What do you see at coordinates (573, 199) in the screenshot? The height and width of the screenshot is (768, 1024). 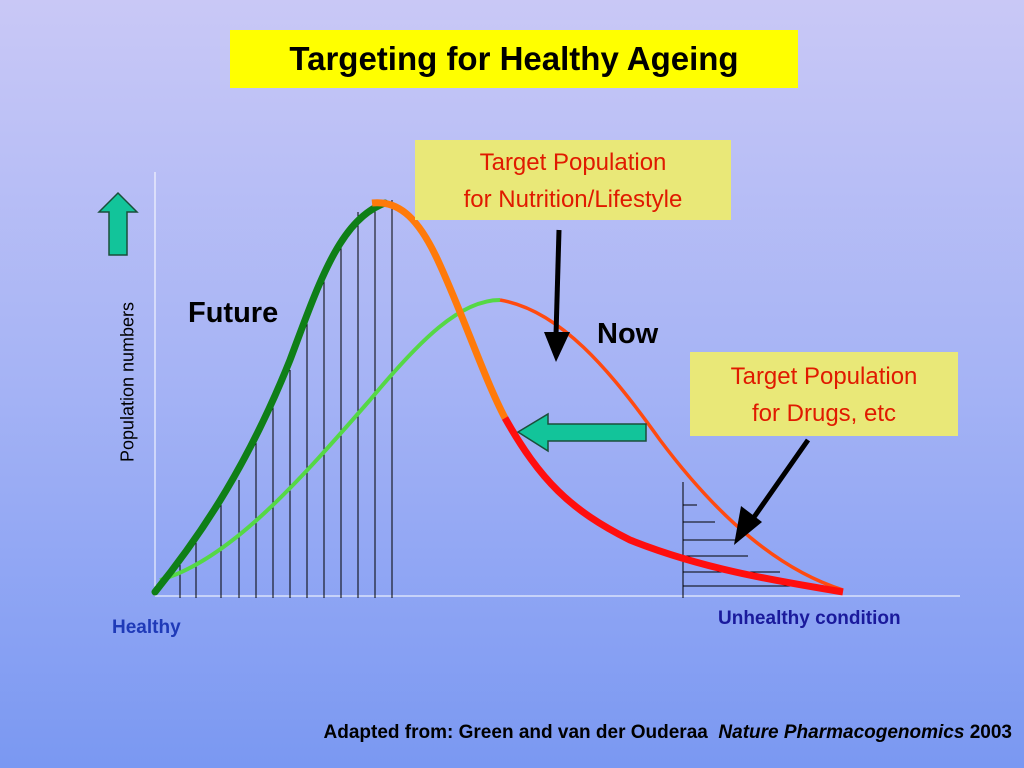 I see `nutrition-callout-line2: for Nutrition/Lifestyle` at bounding box center [573, 199].